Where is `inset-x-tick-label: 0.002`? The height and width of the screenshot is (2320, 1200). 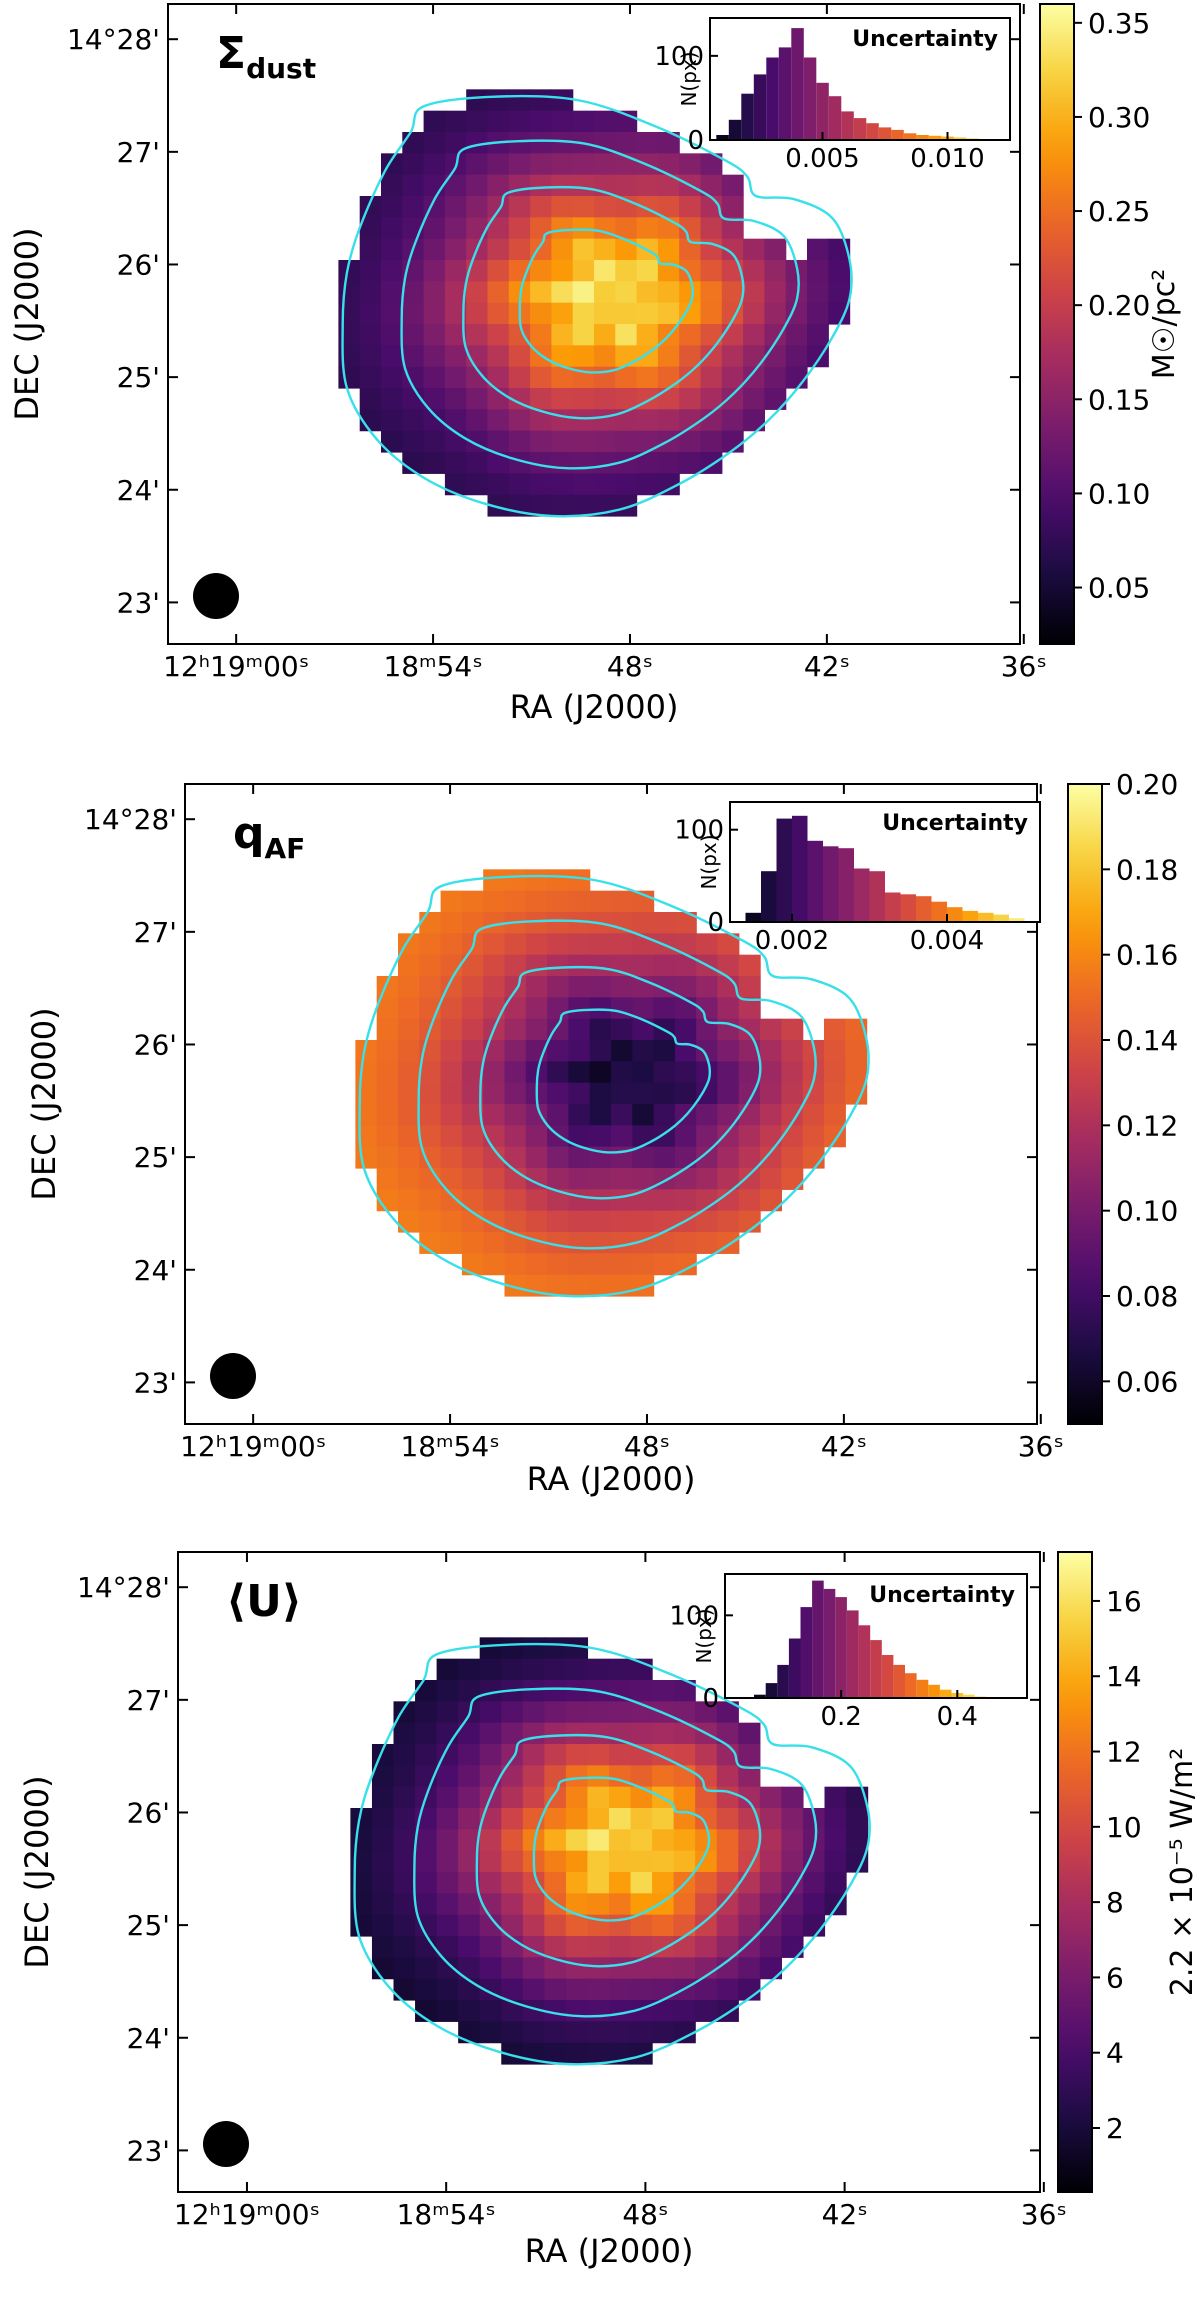 inset-x-tick-label: 0.002 is located at coordinates (792, 941).